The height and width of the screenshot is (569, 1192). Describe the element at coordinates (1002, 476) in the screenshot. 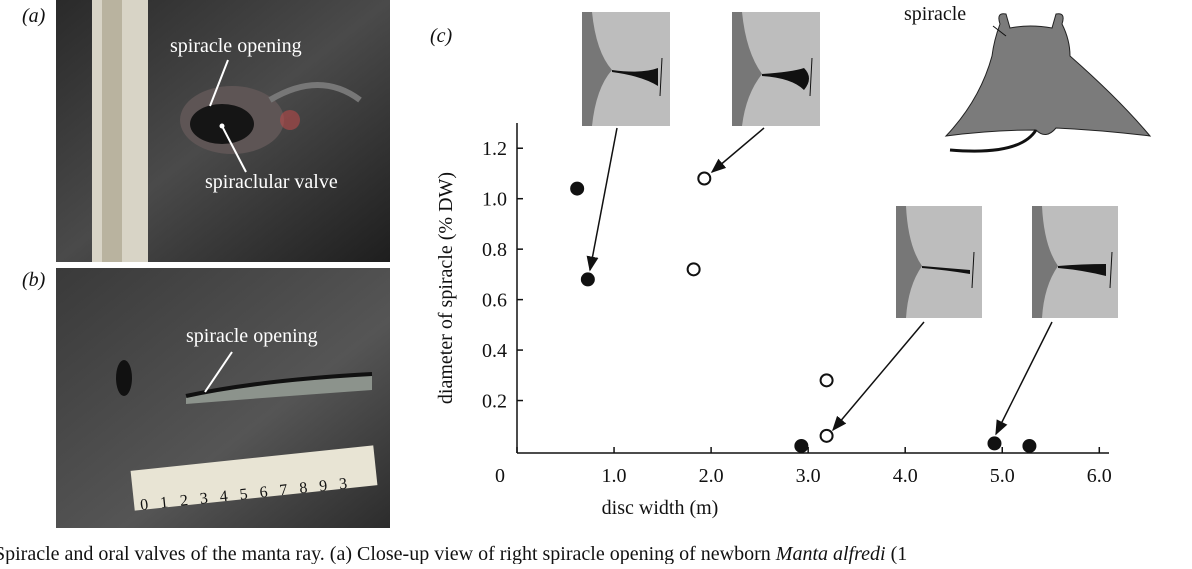

I see `x-tick-label: 5.0` at that location.